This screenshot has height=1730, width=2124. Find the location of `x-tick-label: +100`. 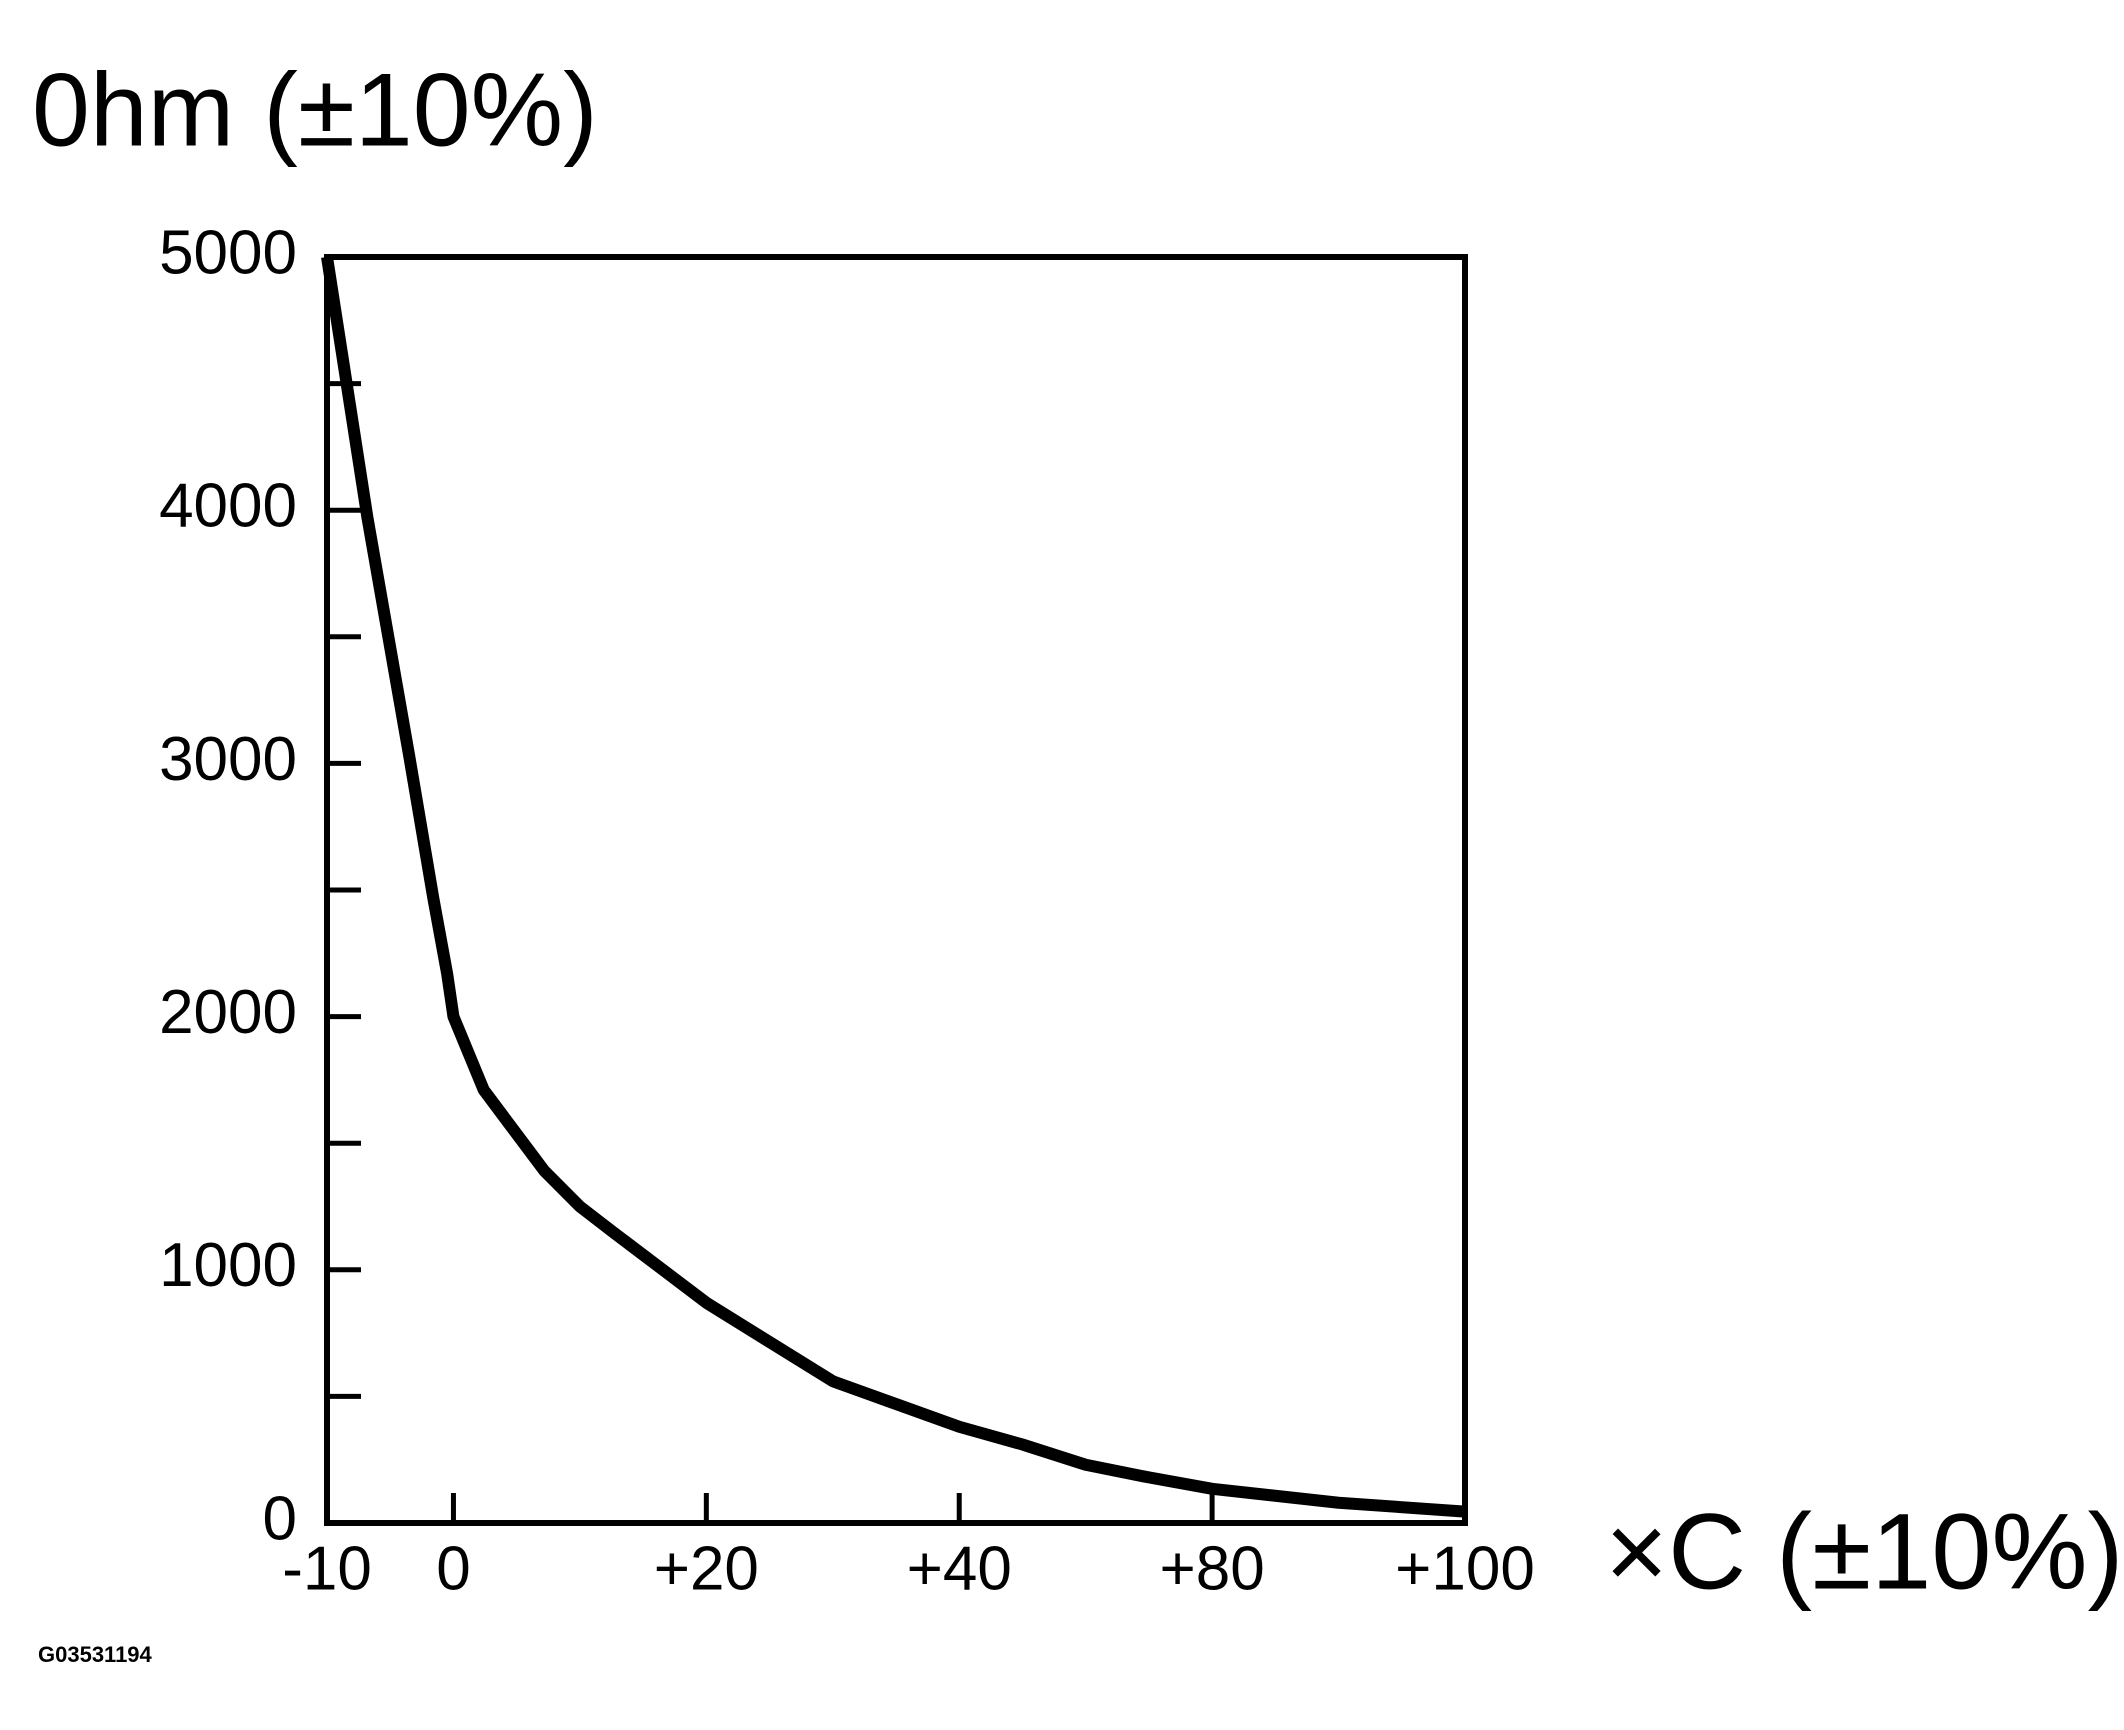

x-tick-label: +100 is located at coordinates (1465, 1568).